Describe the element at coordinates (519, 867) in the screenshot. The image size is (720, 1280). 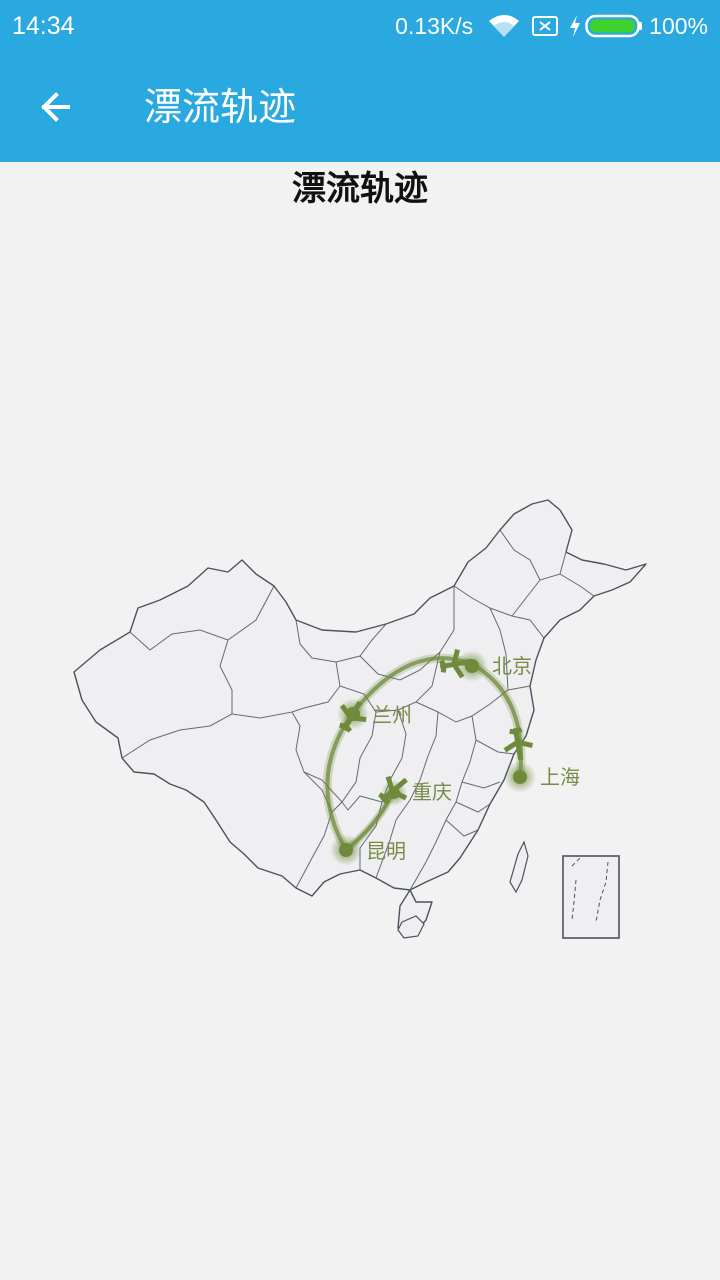
I see `taiwan-island` at that location.